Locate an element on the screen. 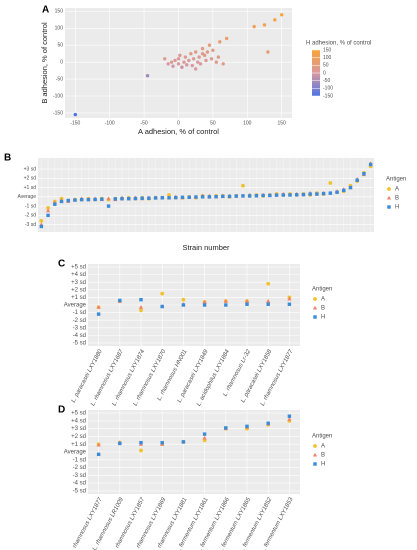  y-tick-label: +3 sd is located at coordinates (30, 169).